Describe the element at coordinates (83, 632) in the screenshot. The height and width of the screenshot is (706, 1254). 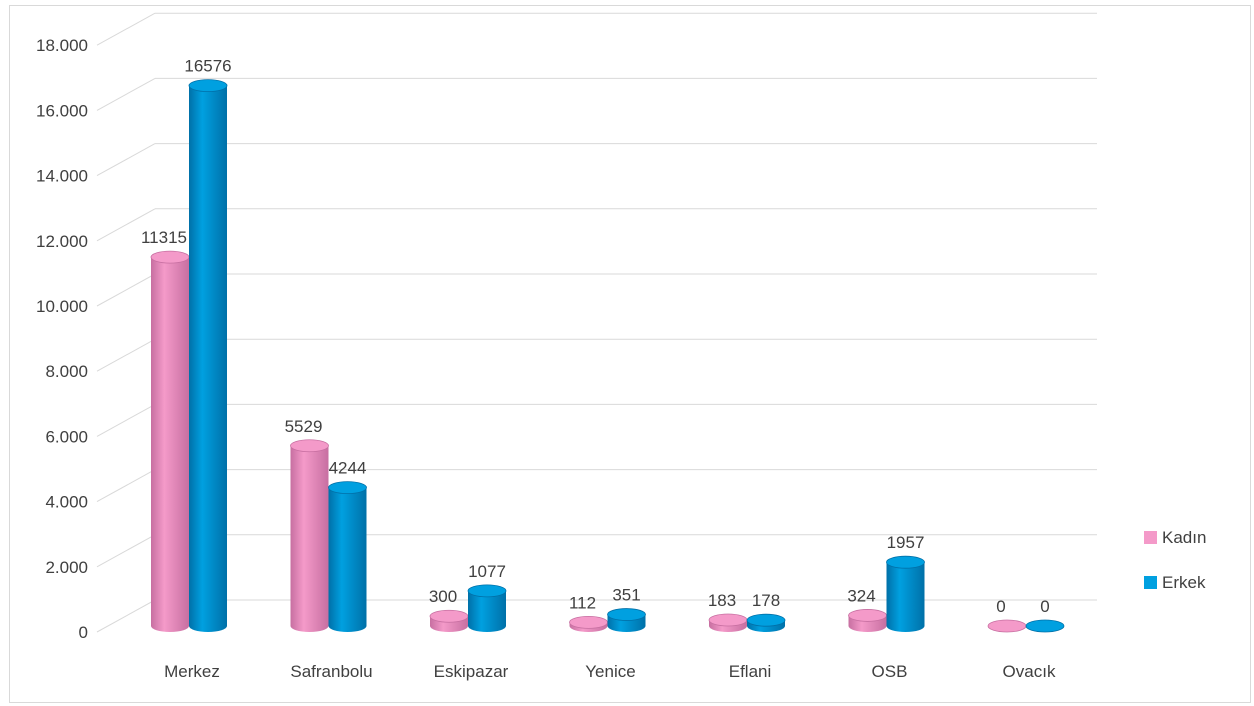
I see `y-tick-label: 0` at that location.